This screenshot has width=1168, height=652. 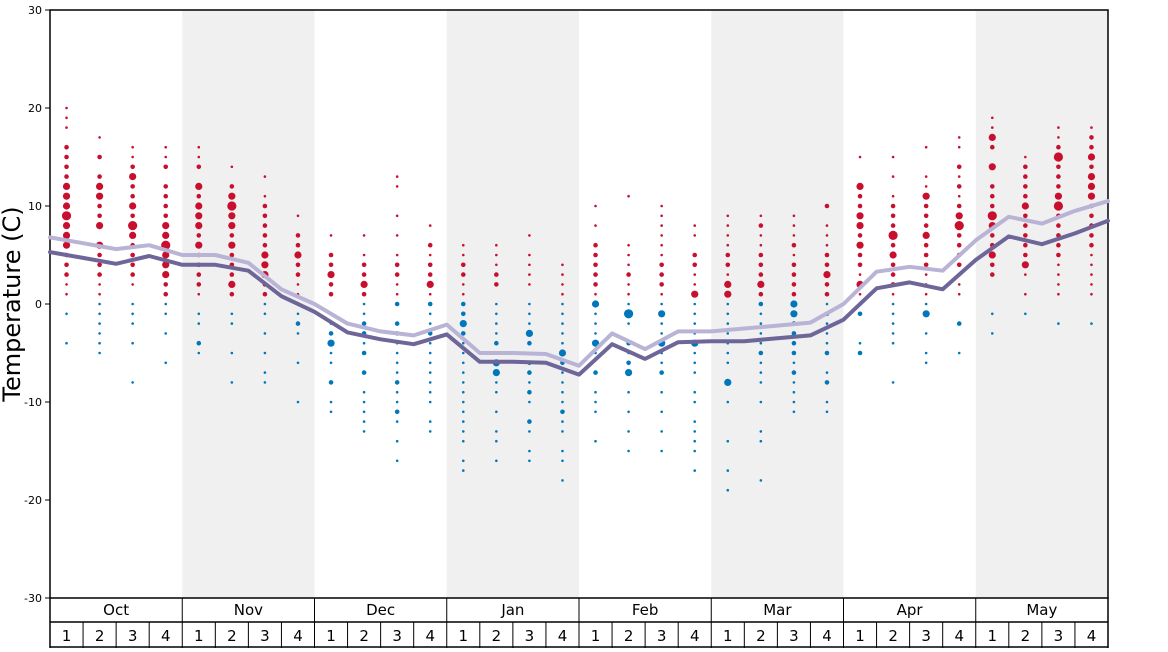 I want to click on y-tick-label: -30, so click(x=33, y=598).